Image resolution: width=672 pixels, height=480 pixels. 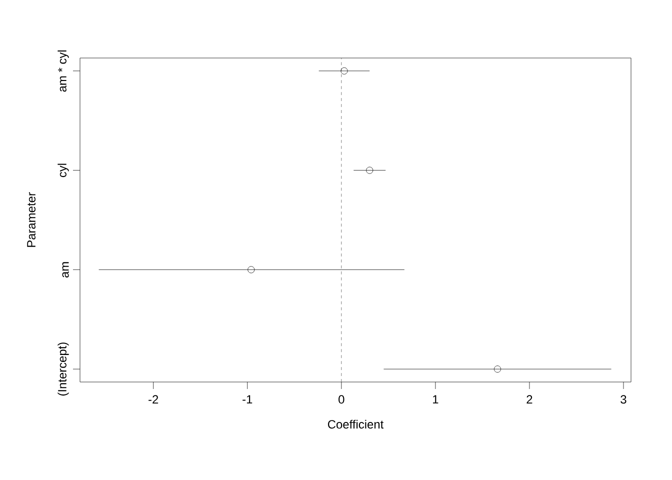 I want to click on y-tick-label: cyl, so click(x=63, y=171).